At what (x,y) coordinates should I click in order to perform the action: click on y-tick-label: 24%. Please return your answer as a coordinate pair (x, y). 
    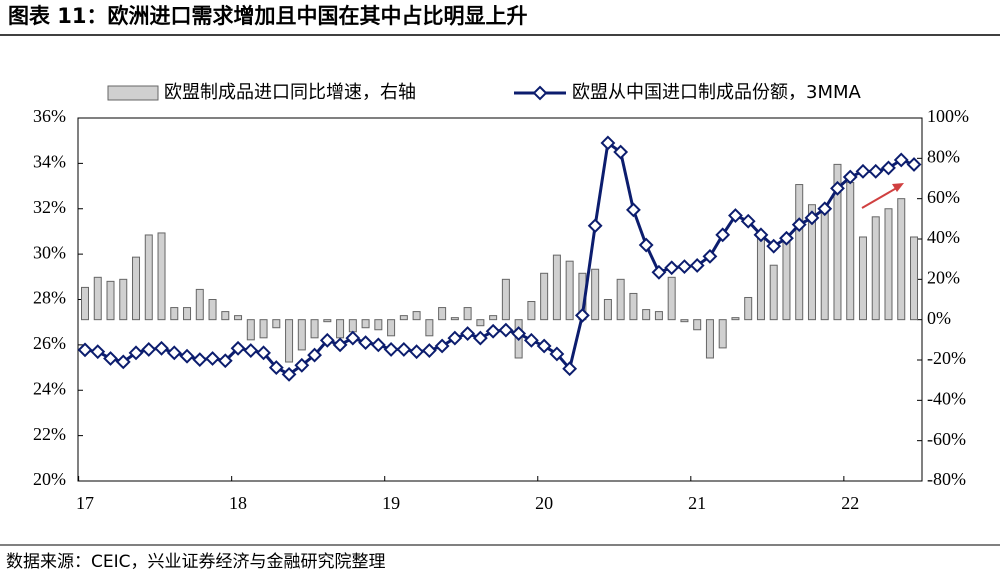
    Looking at the image, I should click on (49, 388).